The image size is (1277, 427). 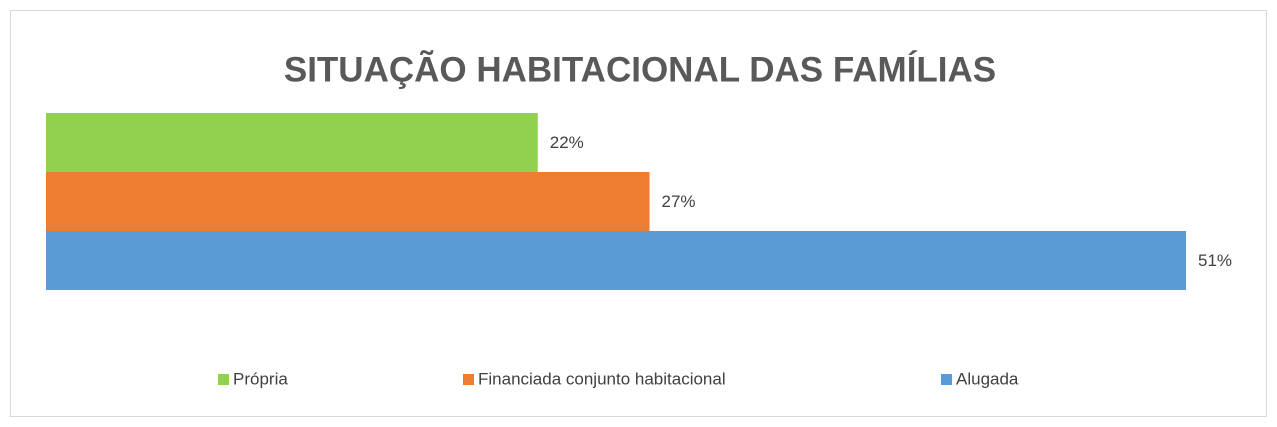 What do you see at coordinates (679, 201) in the screenshot?
I see `data-label: 27%` at bounding box center [679, 201].